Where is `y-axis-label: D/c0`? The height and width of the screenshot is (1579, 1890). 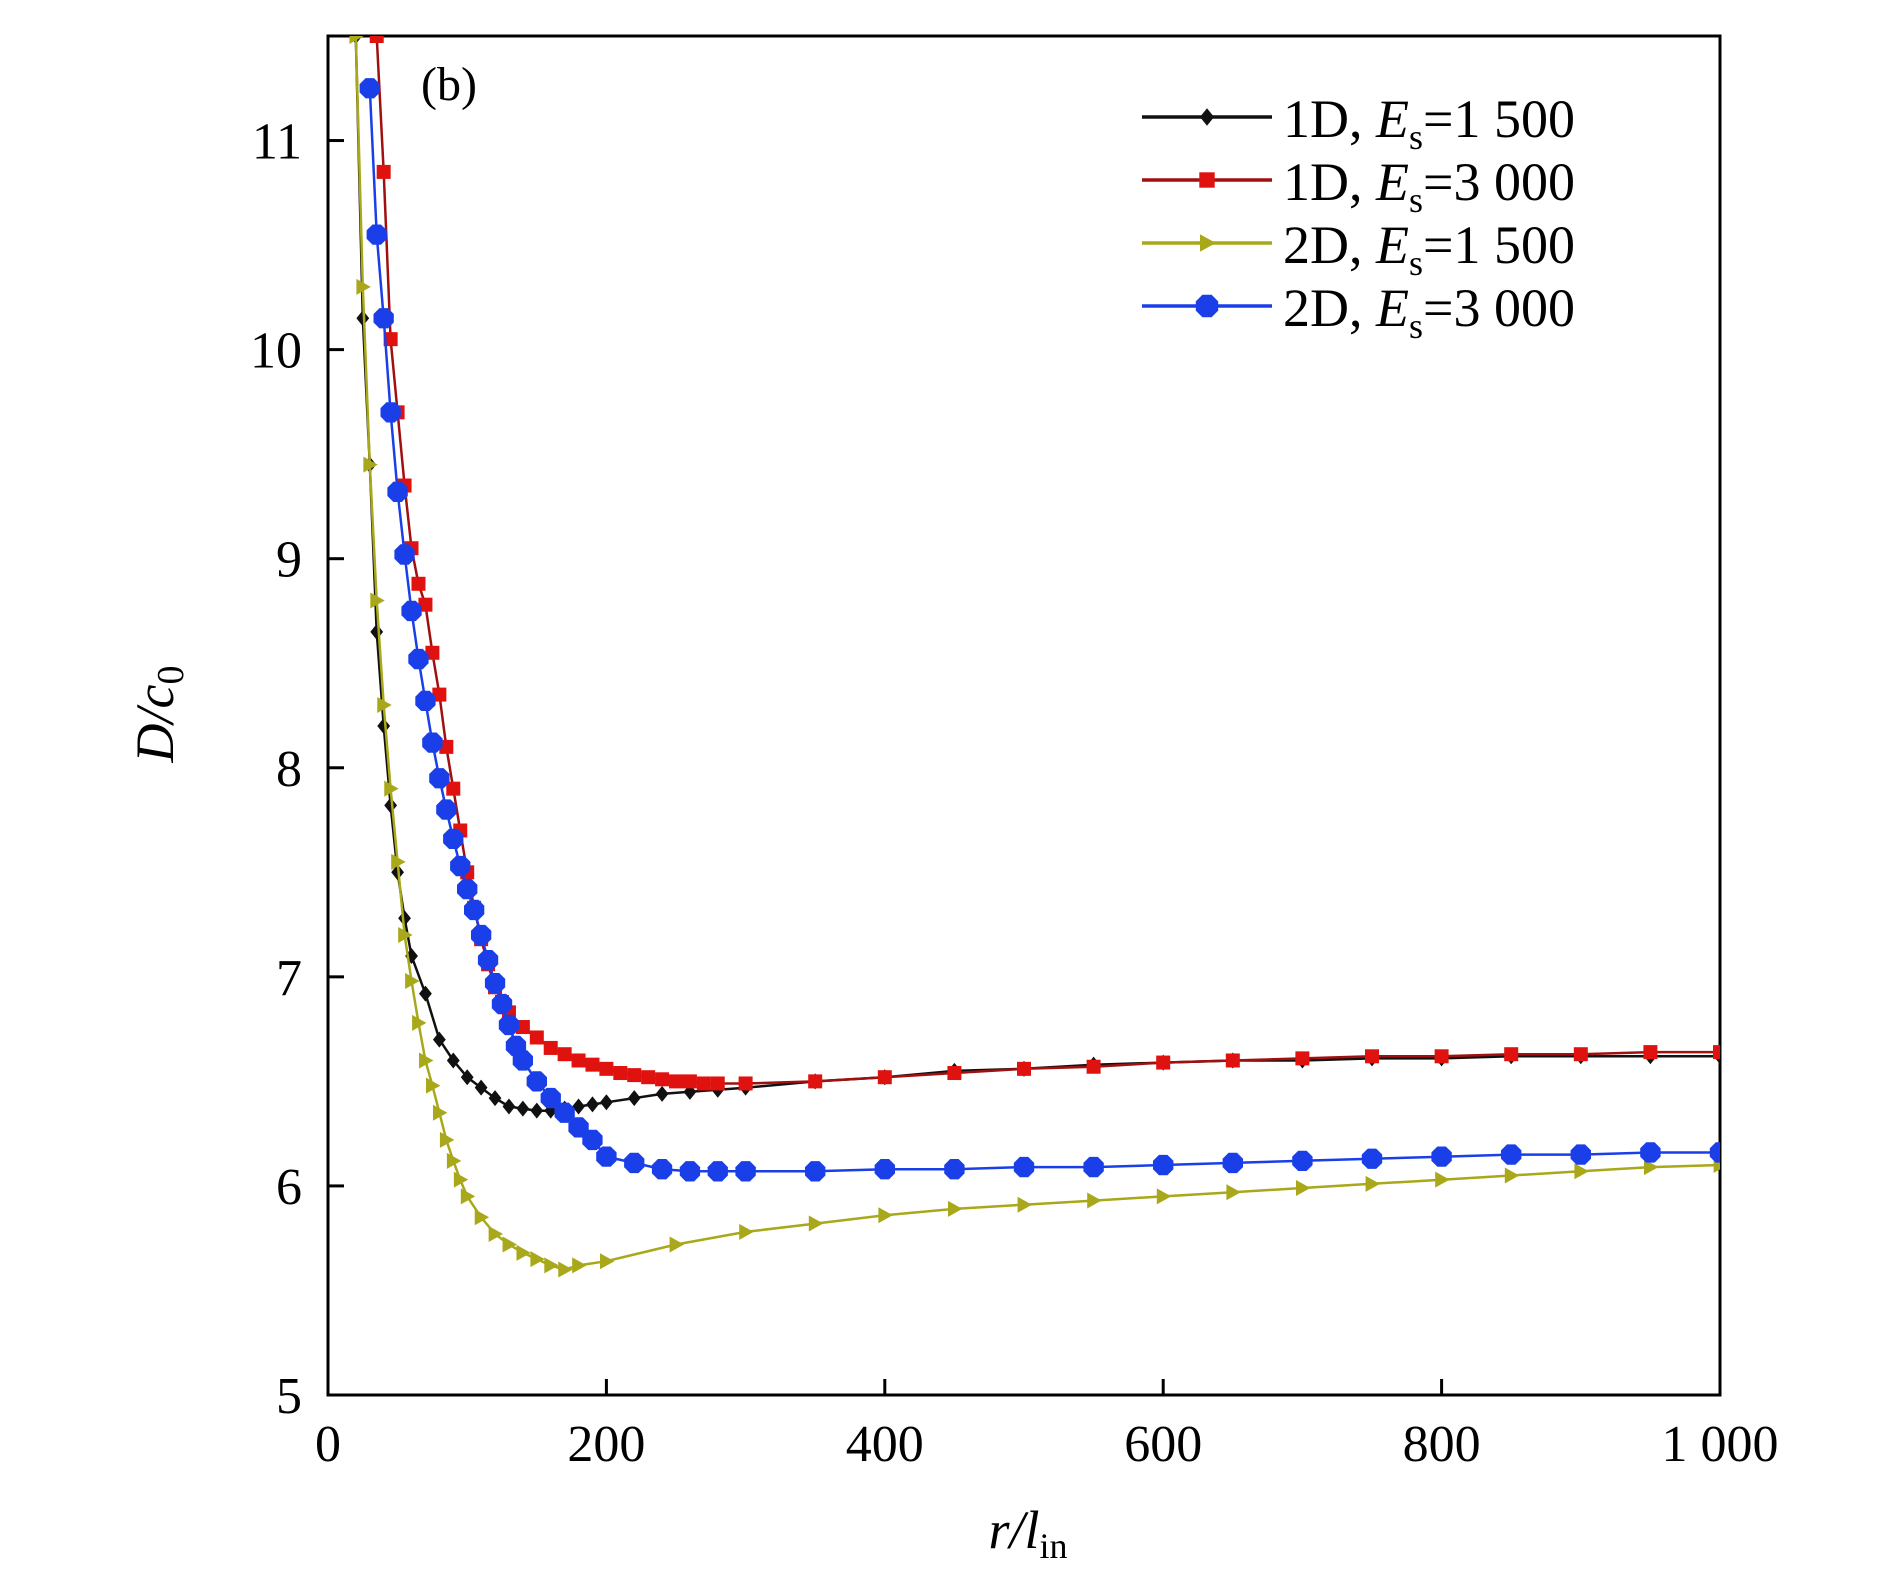 y-axis-label: D/c0 is located at coordinates (158, 715).